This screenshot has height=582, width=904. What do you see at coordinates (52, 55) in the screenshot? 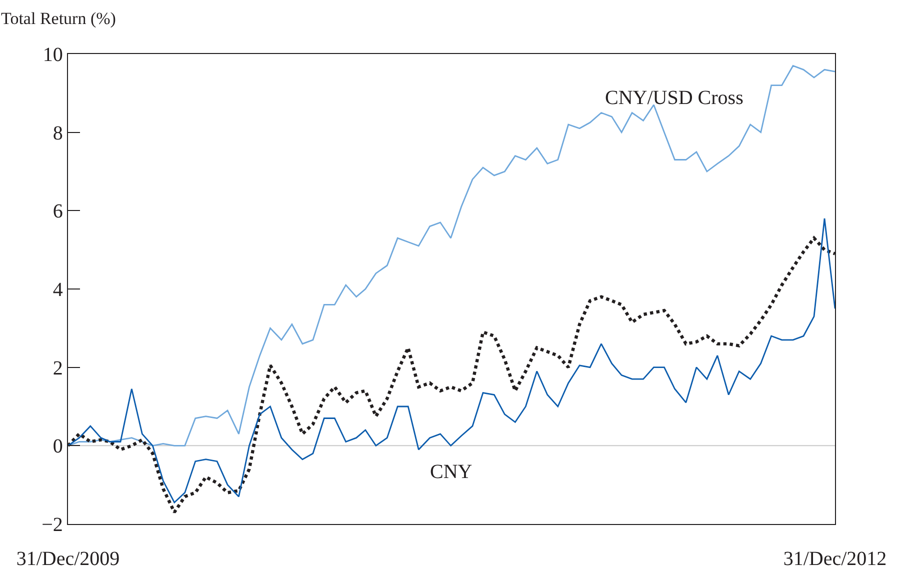
I see `y-tick-label: 10` at bounding box center [52, 55].